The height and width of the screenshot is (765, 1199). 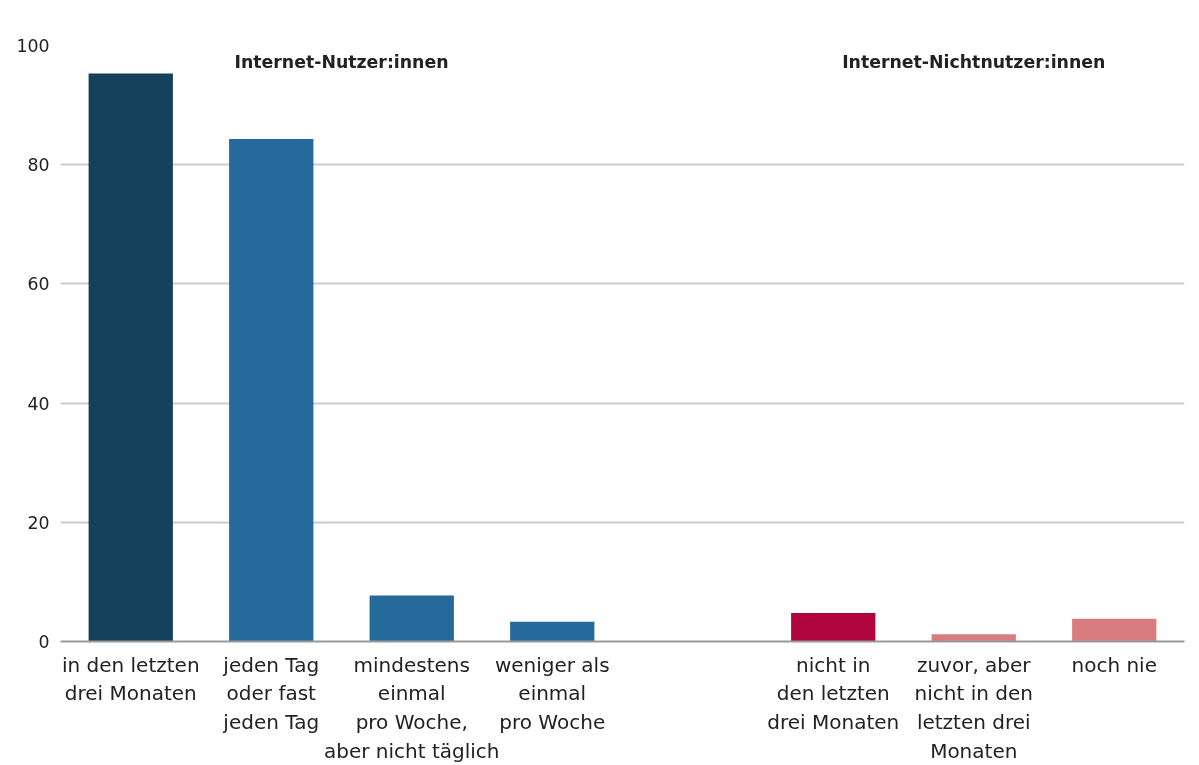 I want to click on y-tick-label: 0, so click(x=44, y=642).